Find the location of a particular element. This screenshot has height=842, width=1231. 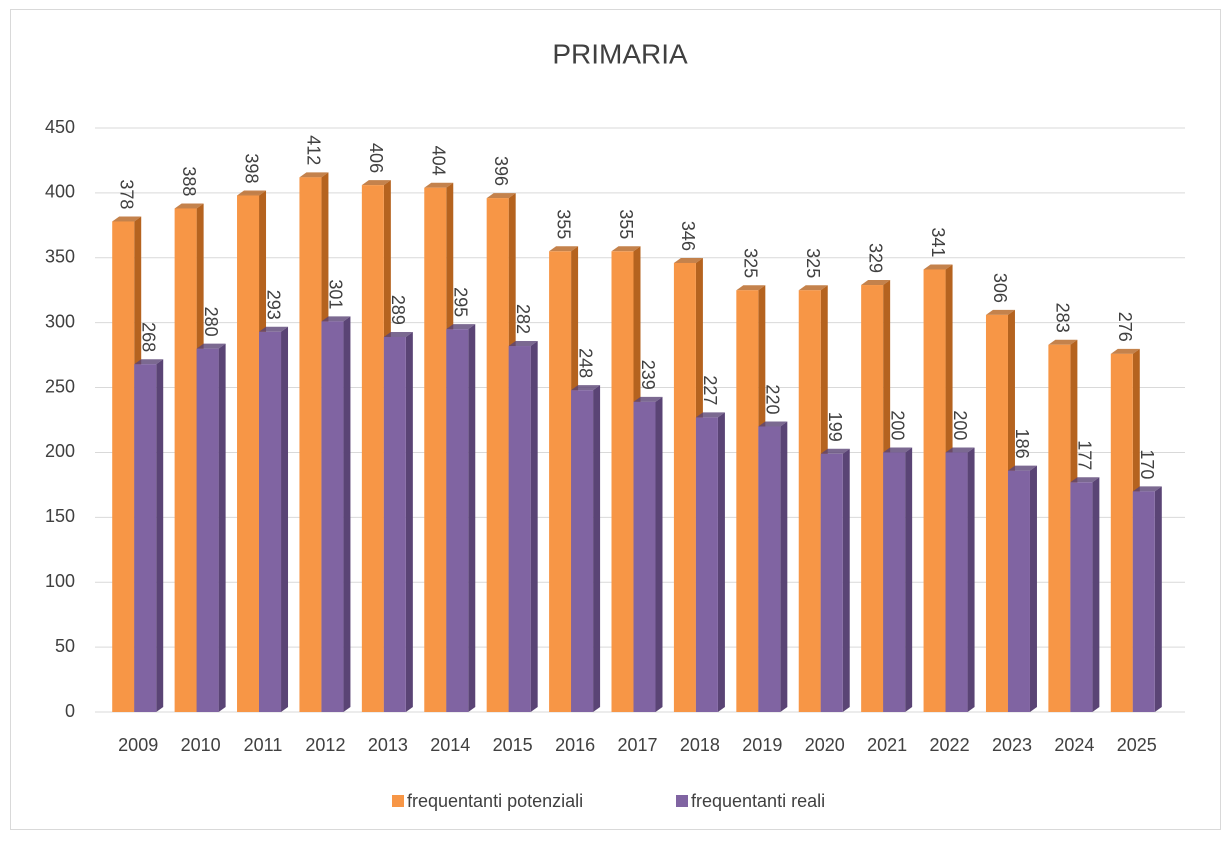

data-label: 268 is located at coordinates (148, 337).